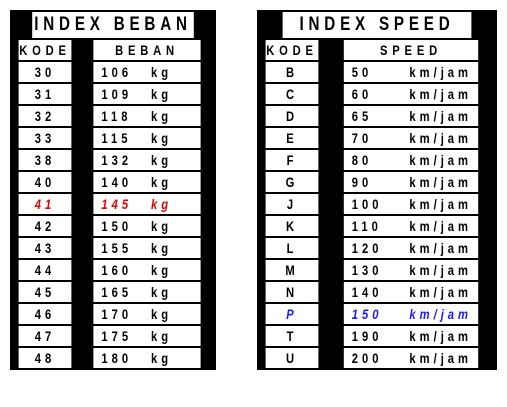  I want to click on beban-kode-cell: 48, so click(45, 358).